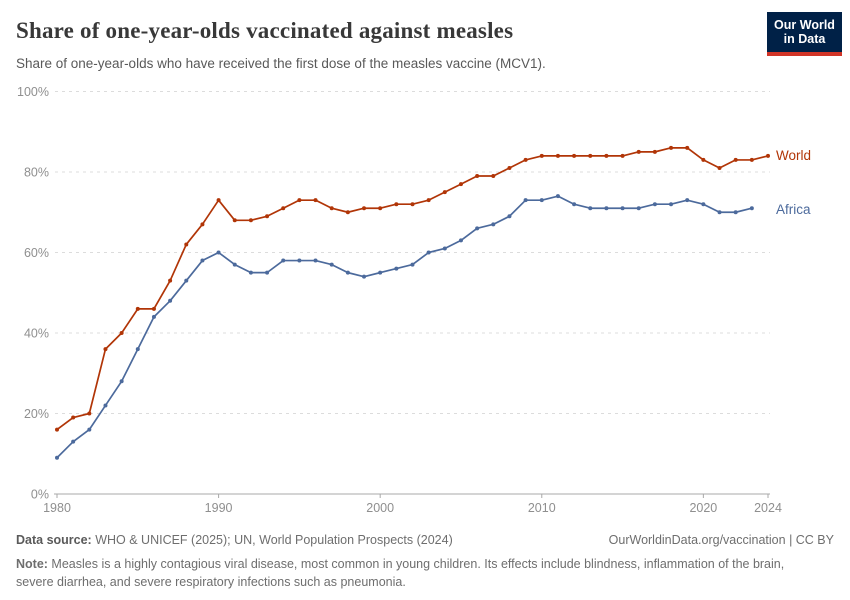 The width and height of the screenshot is (850, 600). What do you see at coordinates (36, 334) in the screenshot?
I see `y-axis-label-40: 40%` at bounding box center [36, 334].